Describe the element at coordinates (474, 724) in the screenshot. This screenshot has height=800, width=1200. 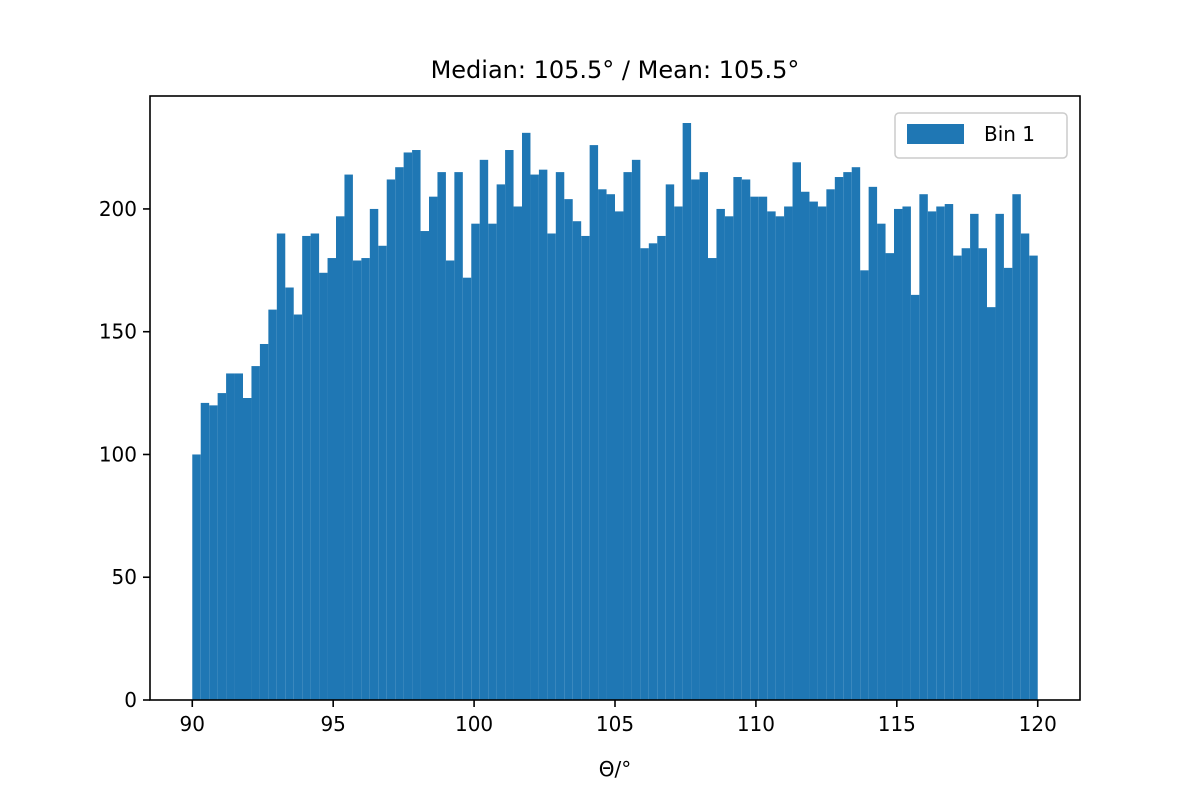
I see `x-tick-label: 100` at that location.